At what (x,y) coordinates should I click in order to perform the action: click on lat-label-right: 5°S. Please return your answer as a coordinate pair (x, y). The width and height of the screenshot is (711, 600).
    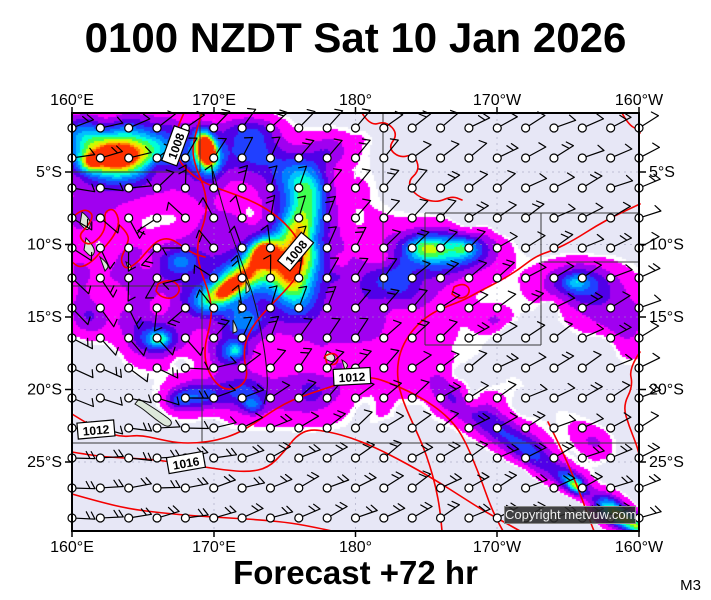
    Looking at the image, I should click on (662, 172).